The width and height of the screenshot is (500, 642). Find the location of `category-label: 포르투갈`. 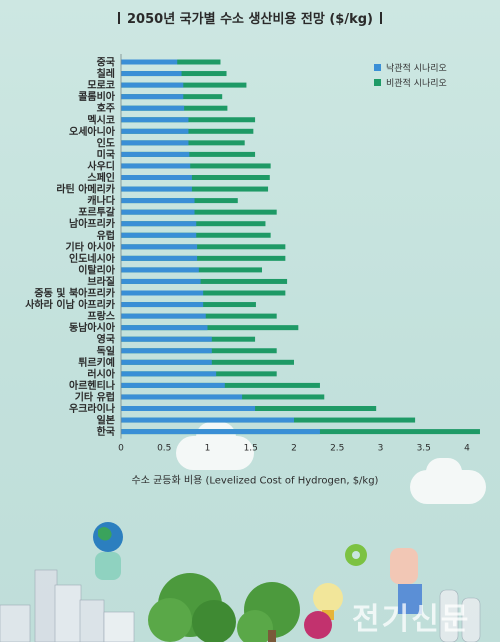

category-label: 포르투갈 is located at coordinates (97, 212).